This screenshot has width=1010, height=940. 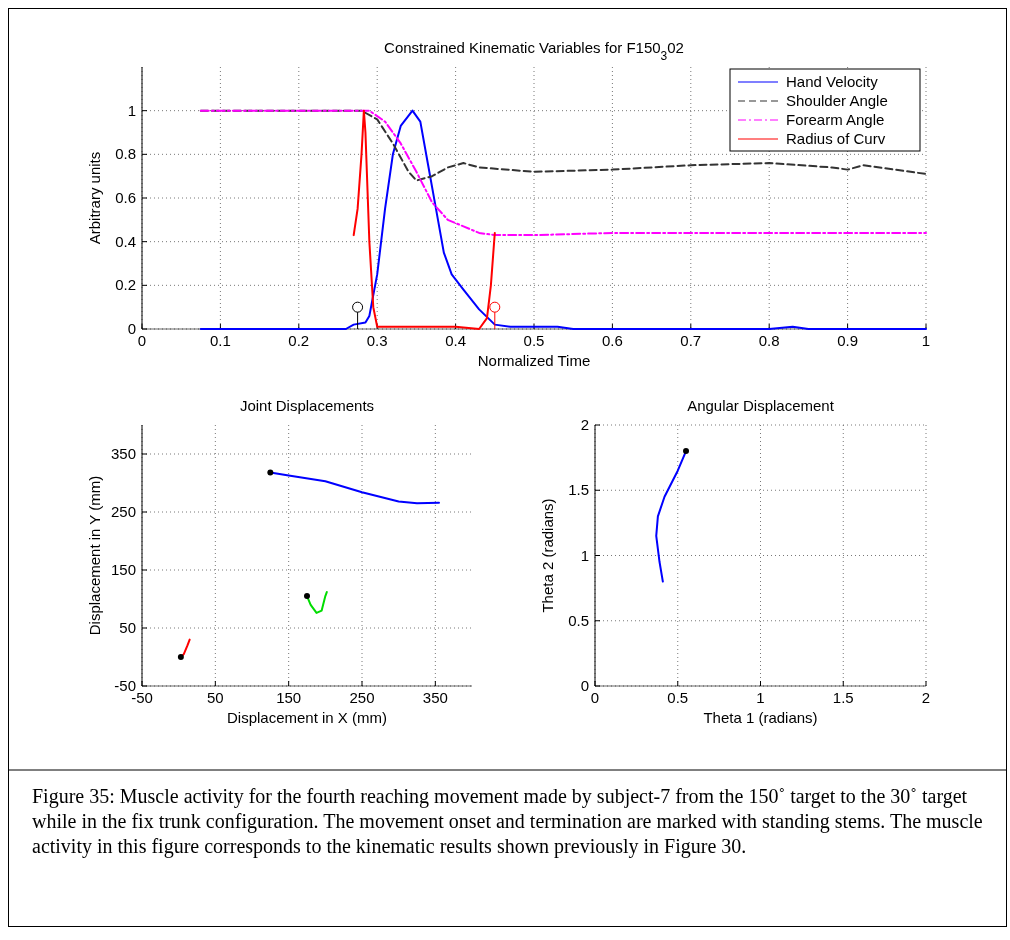 What do you see at coordinates (377, 340) in the screenshot?
I see `x-tick-label: 0.3` at bounding box center [377, 340].